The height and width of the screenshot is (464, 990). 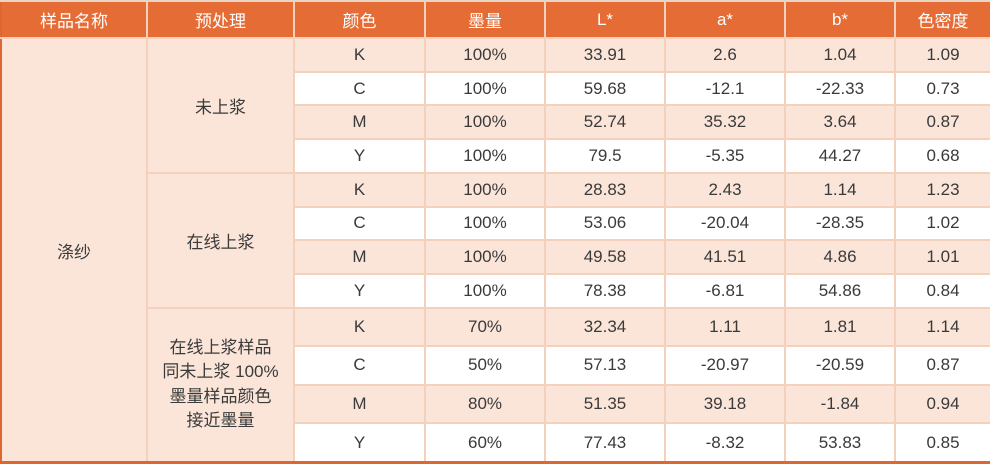 What do you see at coordinates (485, 327) in the screenshot?
I see `ink-cell: 70%` at bounding box center [485, 327].